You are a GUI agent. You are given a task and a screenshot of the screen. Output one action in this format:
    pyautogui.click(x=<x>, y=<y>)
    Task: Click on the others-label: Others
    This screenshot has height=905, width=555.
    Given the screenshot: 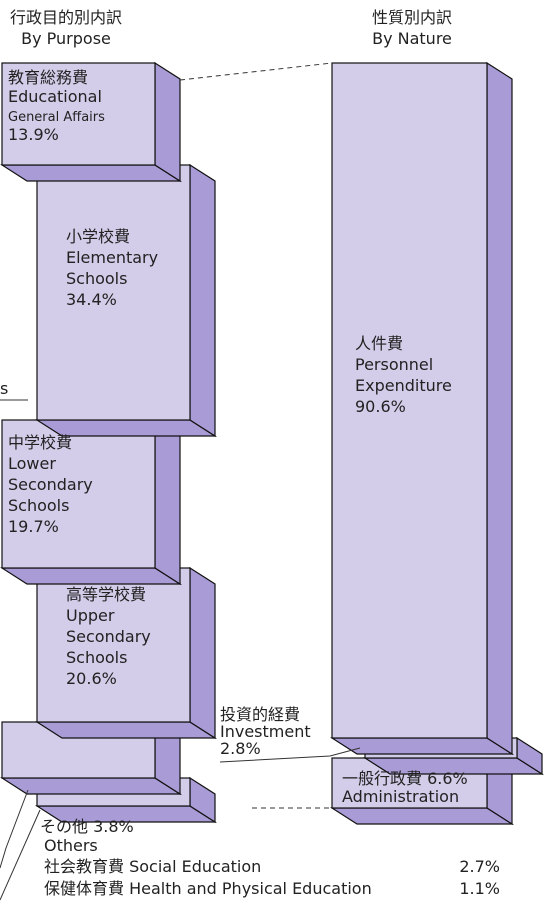 What is the action you would take?
    pyautogui.click(x=71, y=845)
    